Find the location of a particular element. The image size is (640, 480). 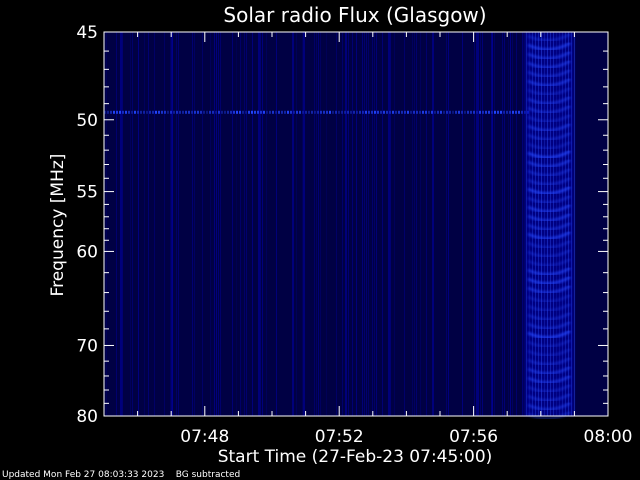

x-tick-label: 07:48 is located at coordinates (204, 437).